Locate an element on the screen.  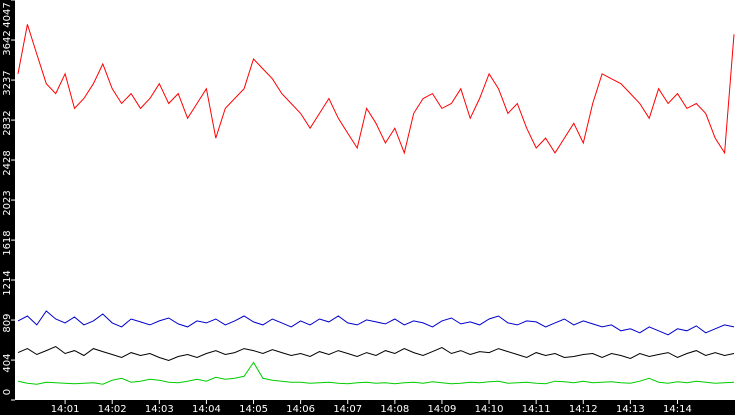
y-tick-label: 404 is located at coordinates (7, 363).